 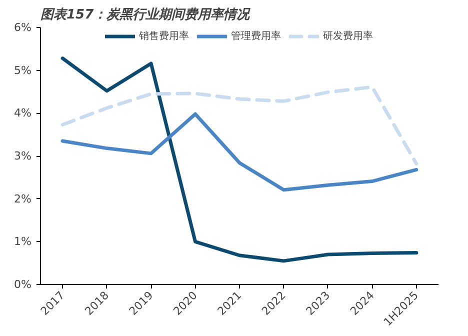 I want to click on legend-label: 销售费用率, so click(x=164, y=36).